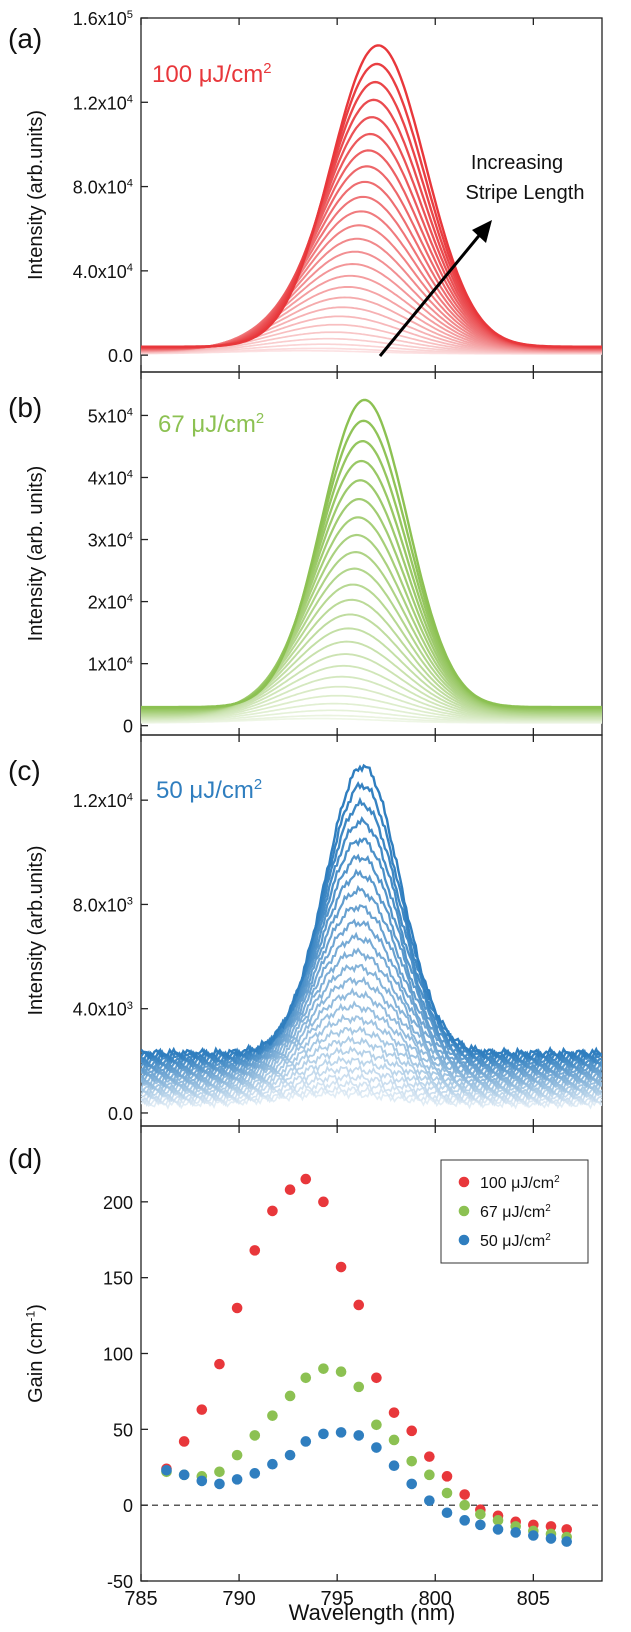 The height and width of the screenshot is (1632, 631). I want to click on y-tick-label: 8.0x103, so click(103, 905).